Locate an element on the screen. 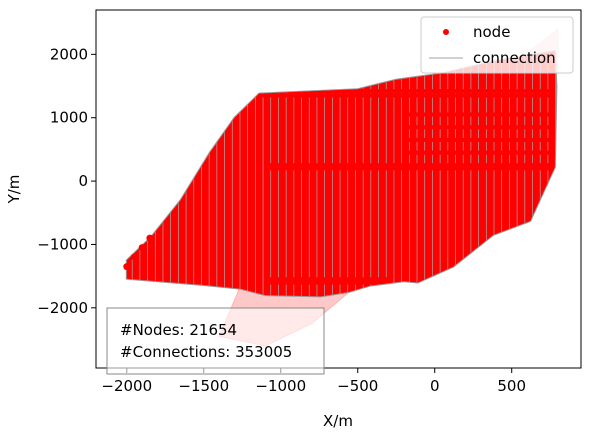 The image size is (593, 437). y-tick-label: −1000 is located at coordinates (62, 244).